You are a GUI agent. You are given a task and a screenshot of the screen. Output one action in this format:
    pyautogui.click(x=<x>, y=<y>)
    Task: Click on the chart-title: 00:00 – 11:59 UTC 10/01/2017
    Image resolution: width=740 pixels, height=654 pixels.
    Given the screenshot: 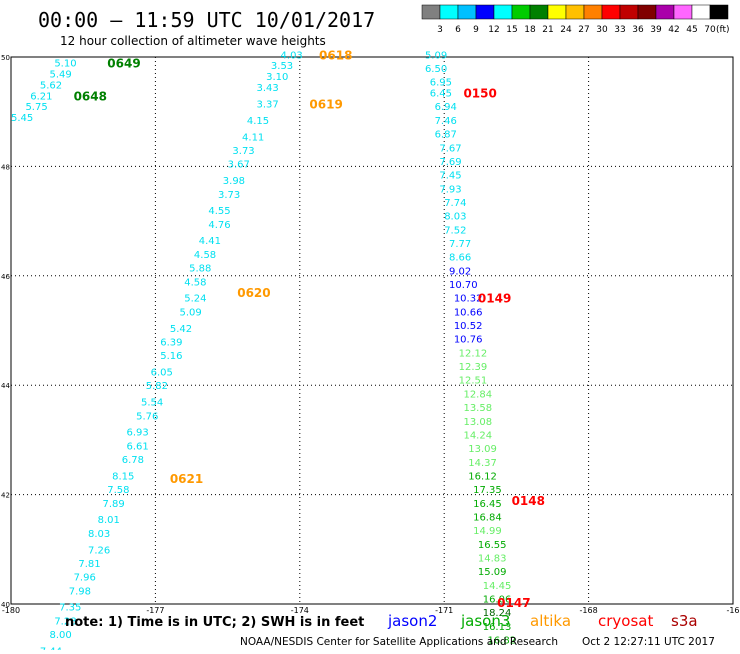 What is the action you would take?
    pyautogui.click(x=206, y=20)
    